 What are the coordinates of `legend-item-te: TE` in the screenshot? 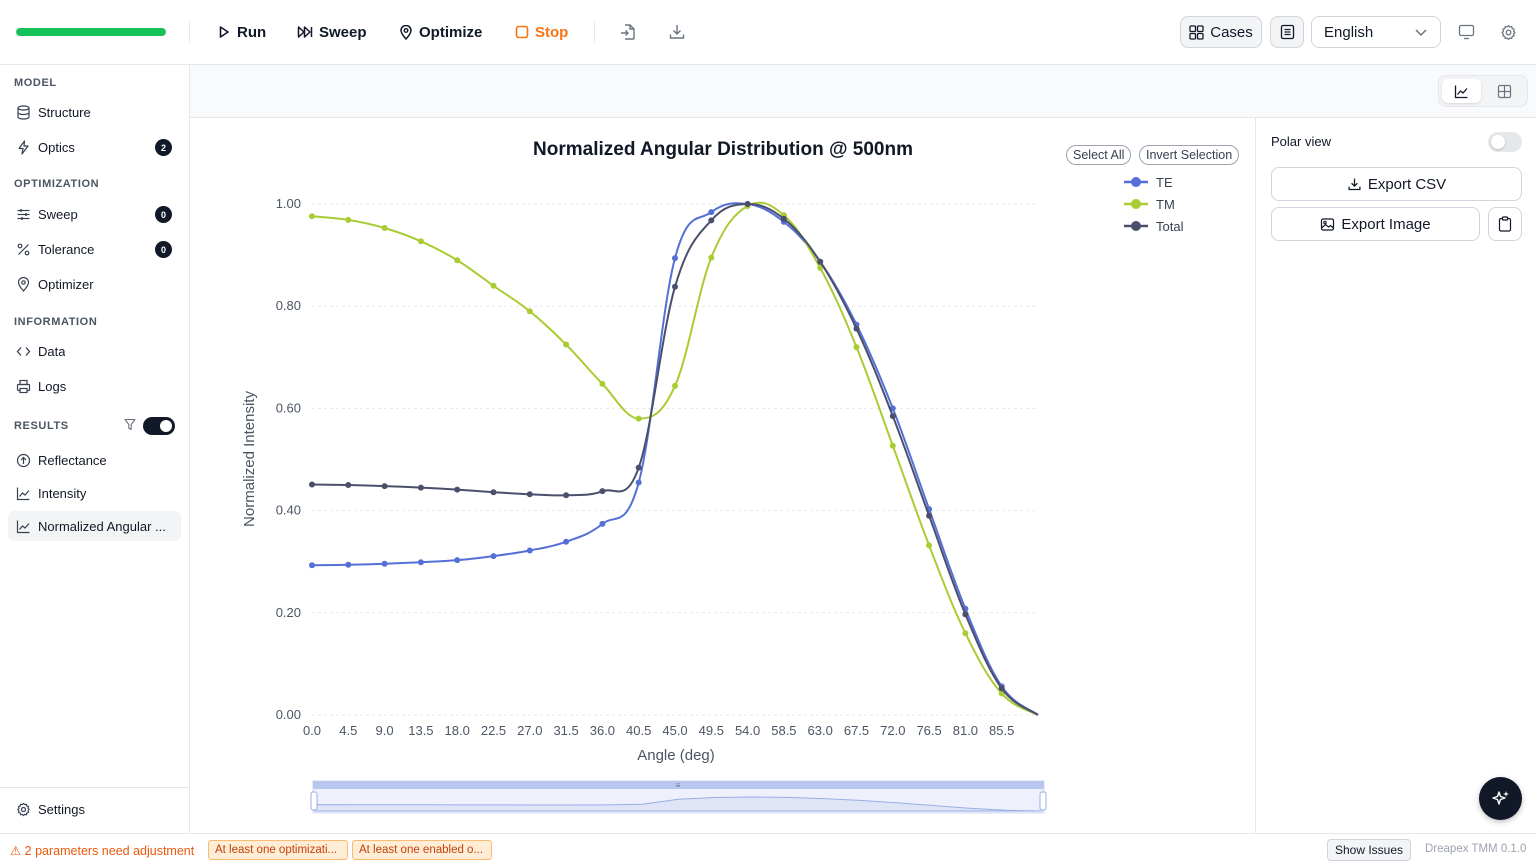 It's located at (1148, 182).